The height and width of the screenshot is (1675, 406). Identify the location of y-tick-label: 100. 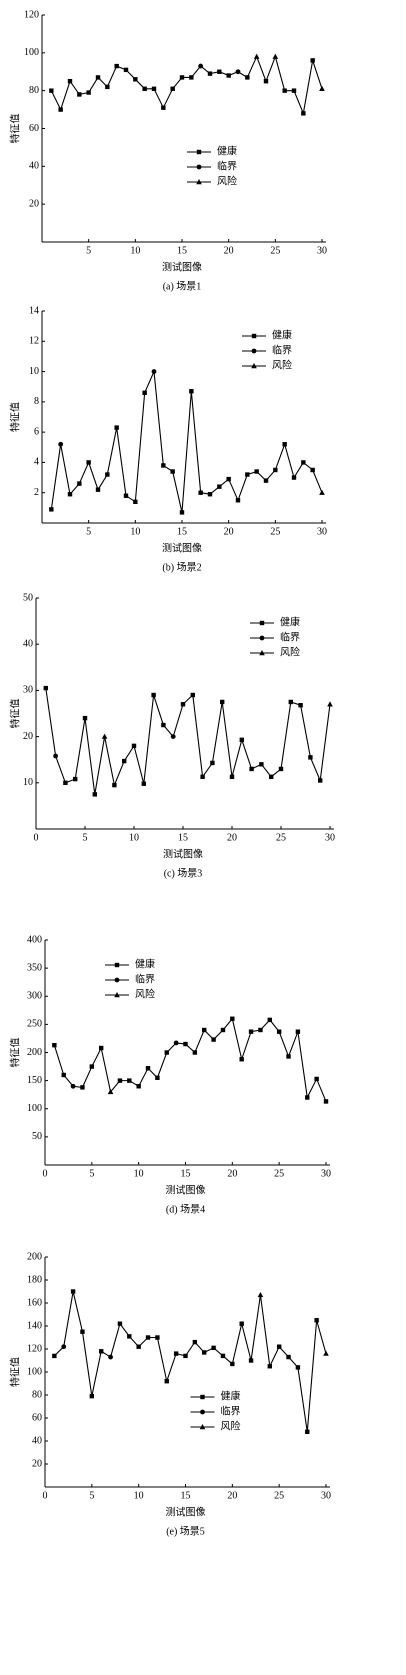
(34, 1371).